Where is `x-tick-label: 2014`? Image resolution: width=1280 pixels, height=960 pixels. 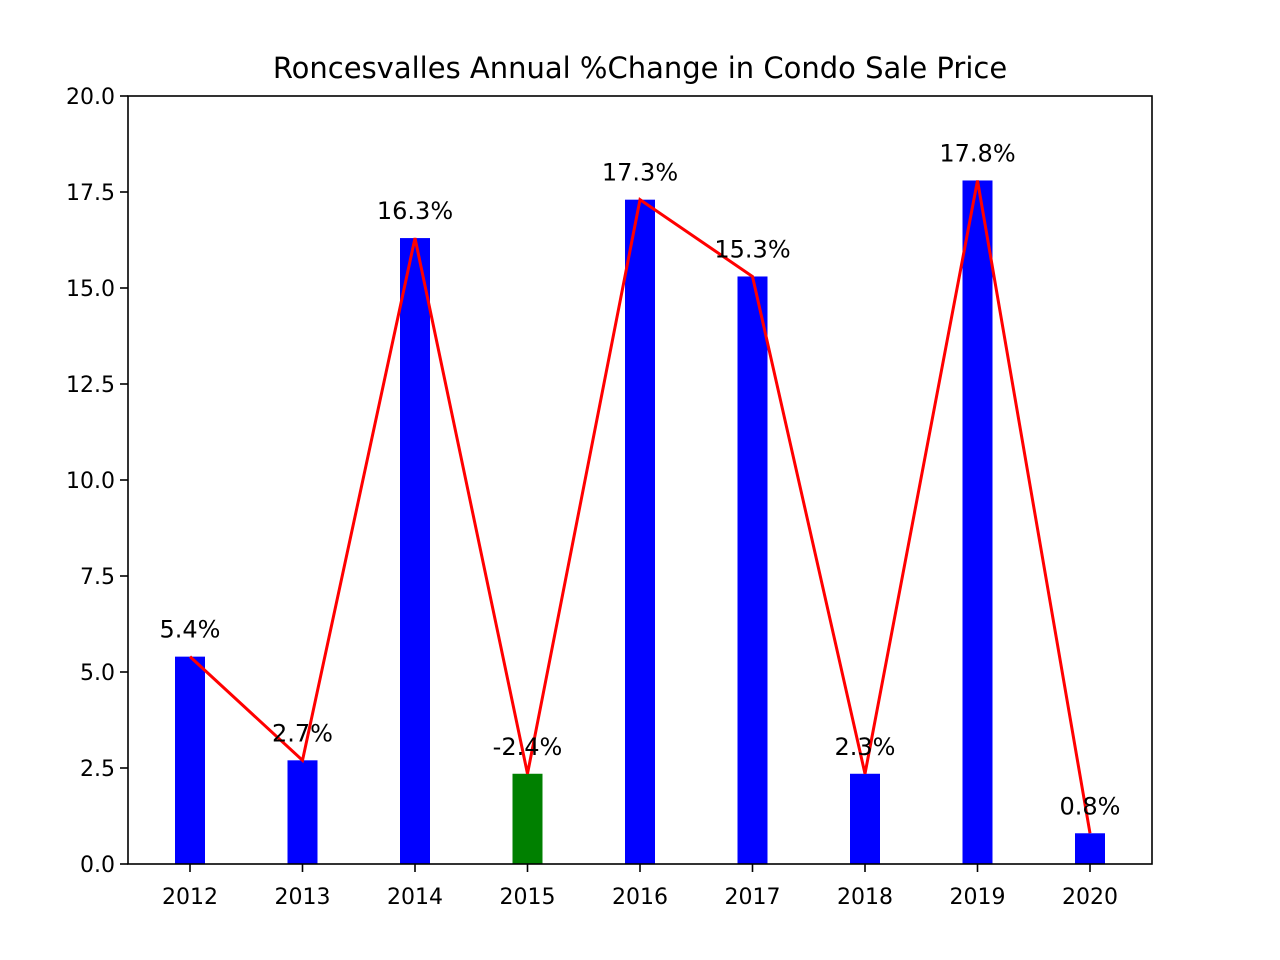
x-tick-label: 2014 is located at coordinates (415, 897).